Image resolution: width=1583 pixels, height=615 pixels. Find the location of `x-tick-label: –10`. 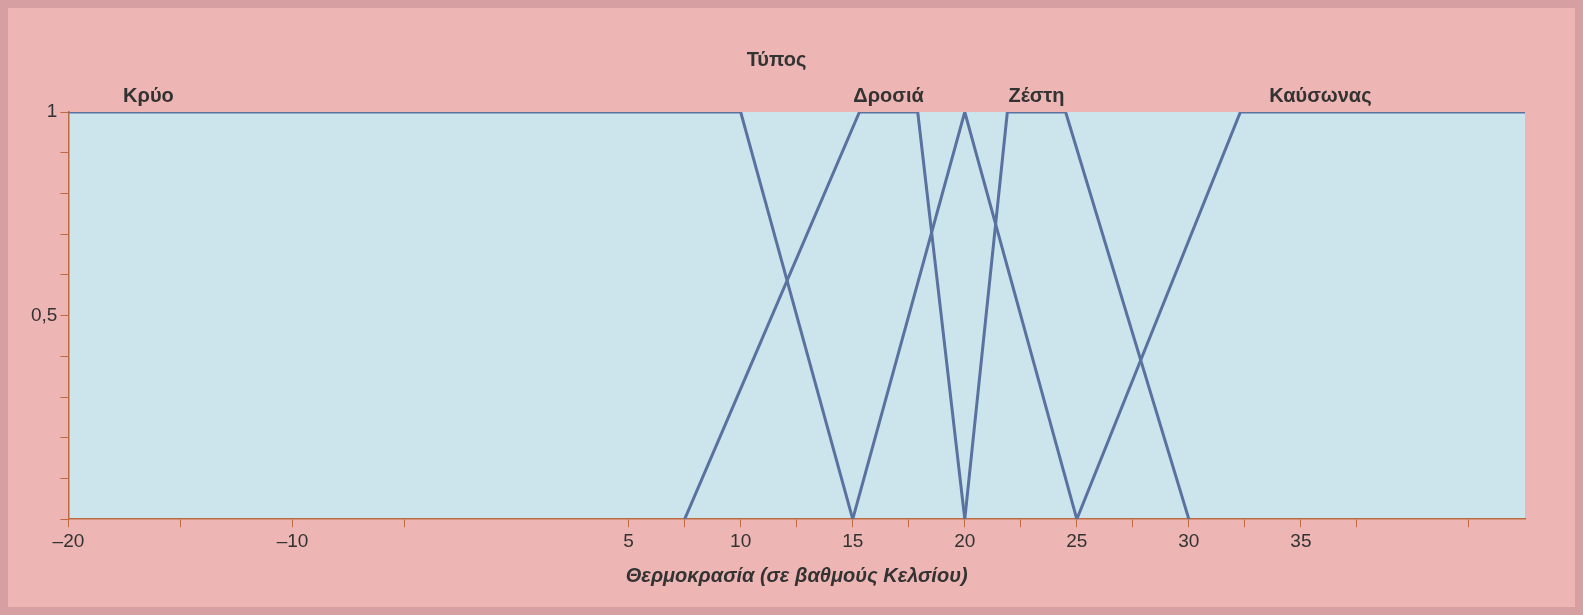

x-tick-label: –10 is located at coordinates (292, 540).